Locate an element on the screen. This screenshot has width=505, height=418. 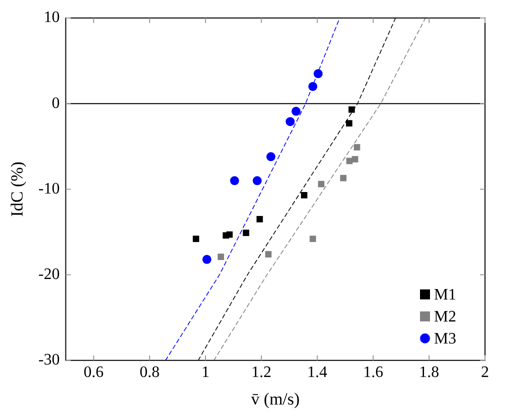
y-tick-label: 0 is located at coordinates (56, 103).